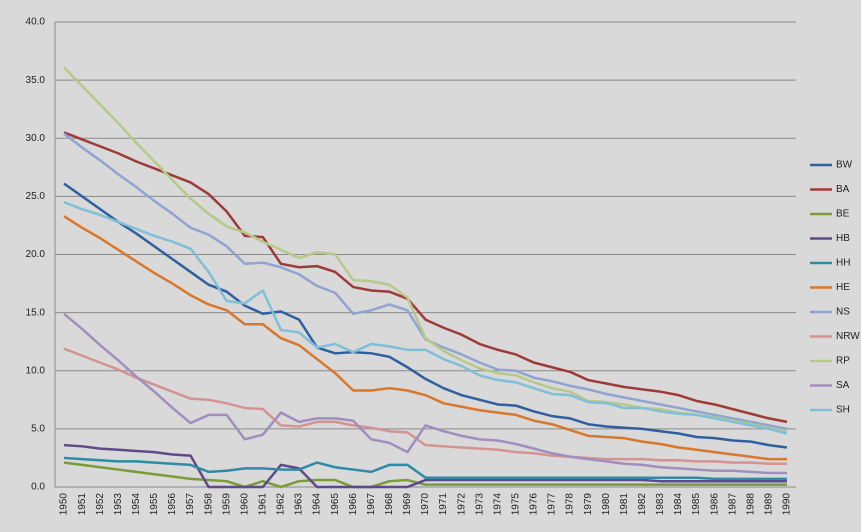 Image resolution: width=861 pixels, height=532 pixels. What do you see at coordinates (36, 312) in the screenshot?
I see `y-tick-label: 15.0` at bounding box center [36, 312].